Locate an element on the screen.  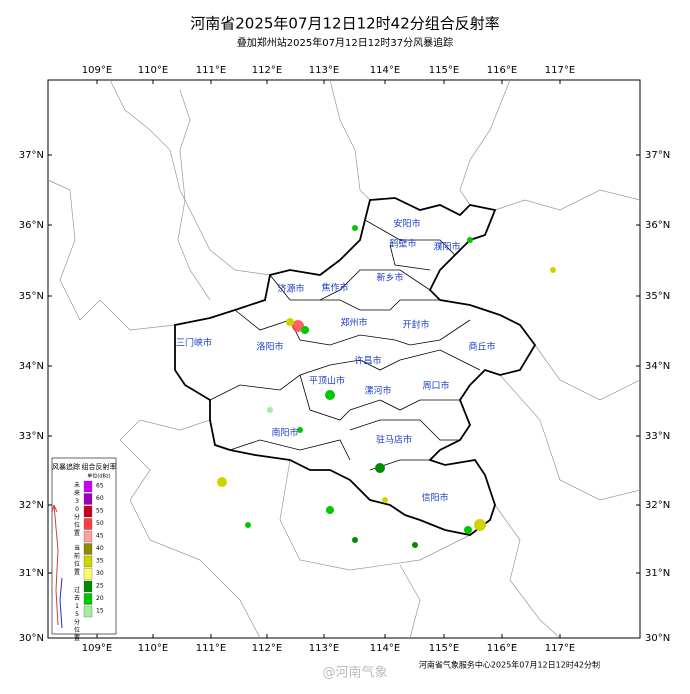
lat-label-right: 30°N is located at coordinates (657, 638).